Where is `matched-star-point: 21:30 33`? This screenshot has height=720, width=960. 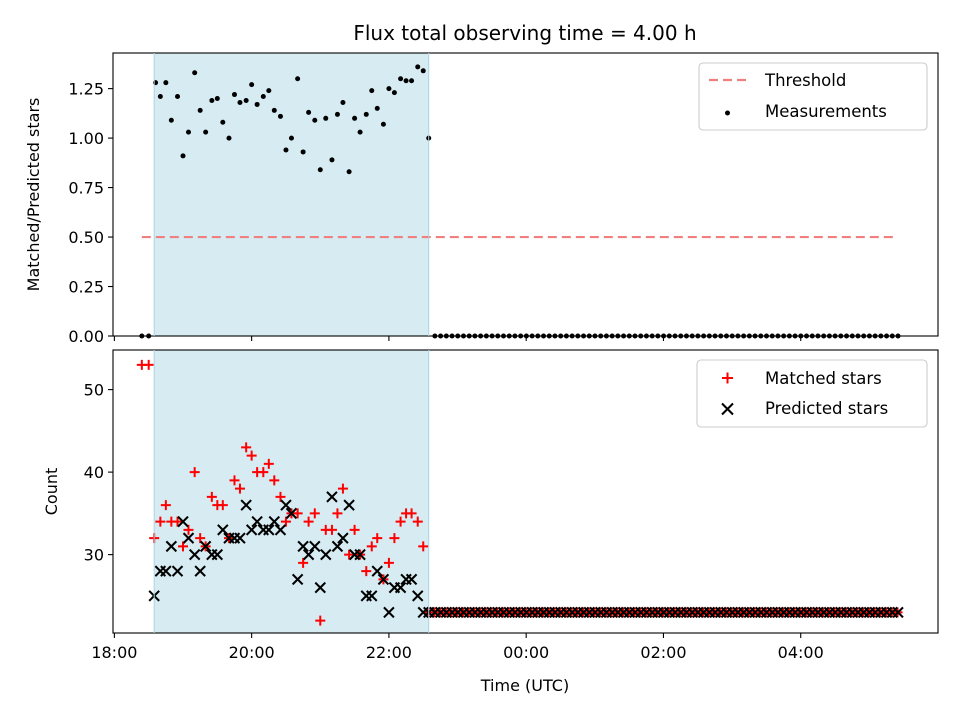 matched-star-point: 21:30 33 is located at coordinates (354, 529).